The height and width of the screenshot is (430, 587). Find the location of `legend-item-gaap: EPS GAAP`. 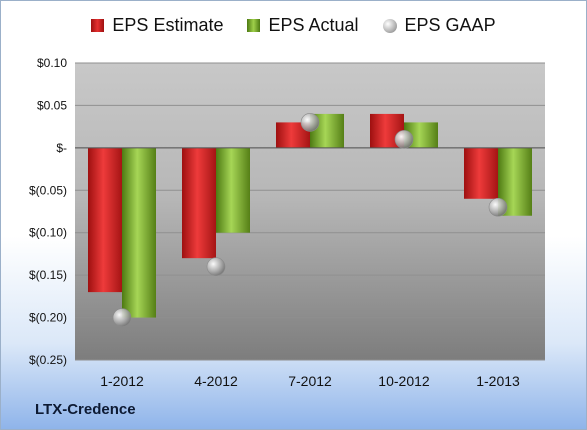

legend-item-gaap: EPS GAAP is located at coordinates (439, 25).